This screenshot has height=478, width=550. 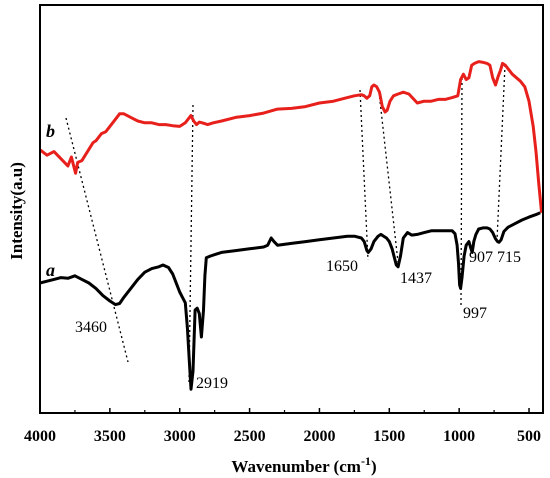 What do you see at coordinates (529, 436) in the screenshot?
I see `x-tick-label-500: 500` at bounding box center [529, 436].